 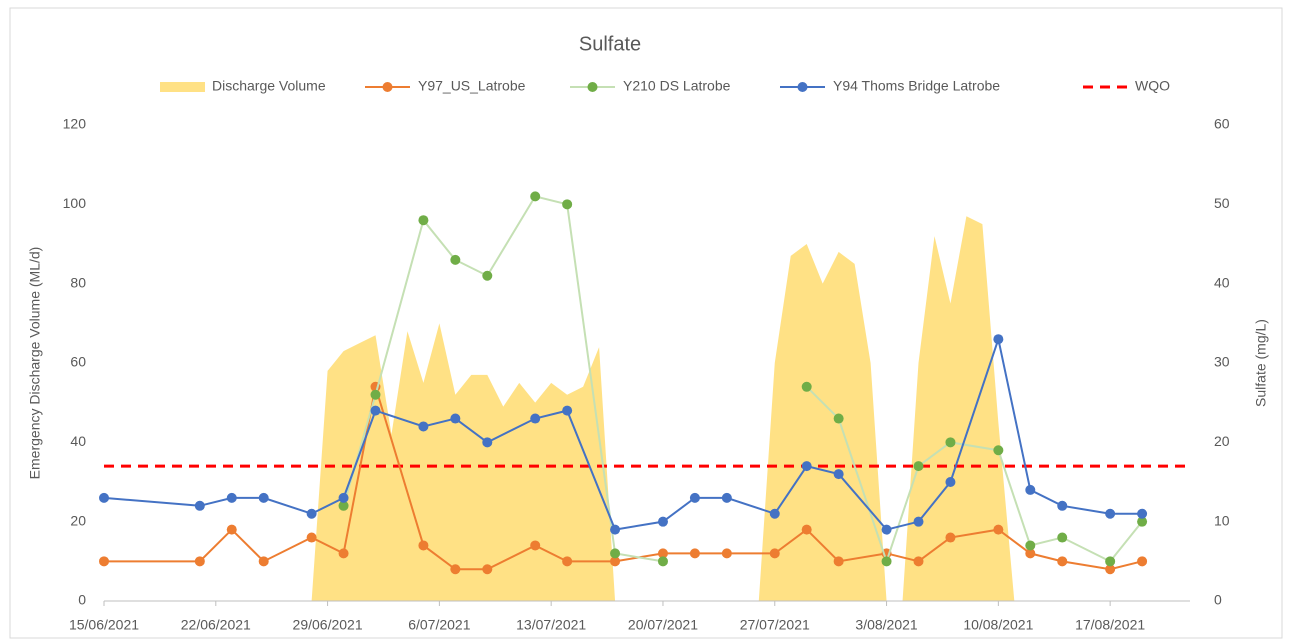 I want to click on legend-label: WQO, so click(x=1152, y=86).